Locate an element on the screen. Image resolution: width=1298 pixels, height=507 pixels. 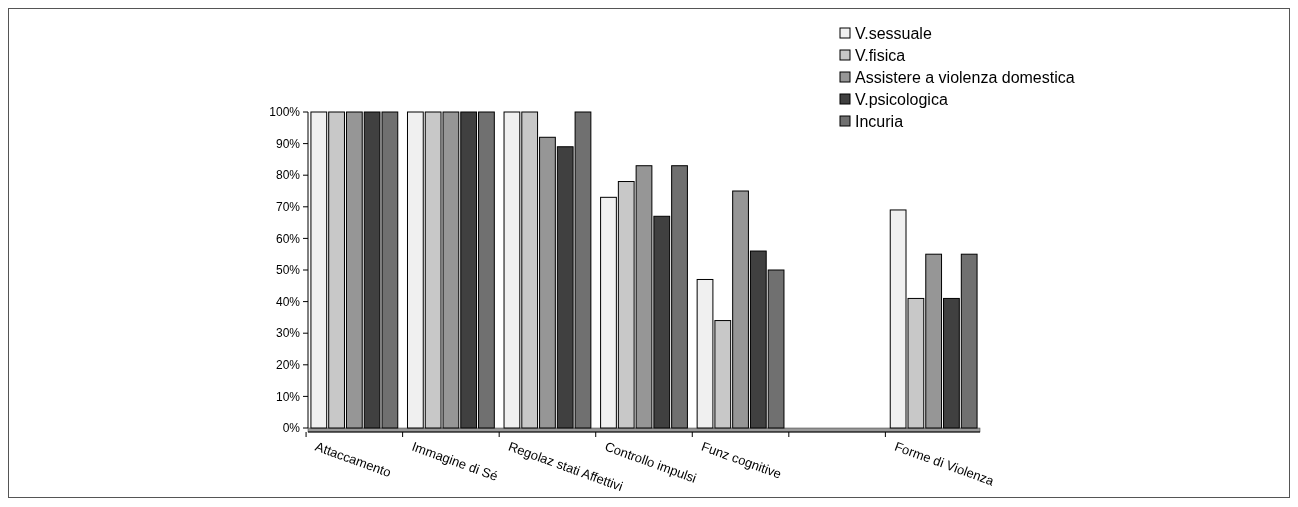
legend-label: V.fisica is located at coordinates (880, 55).